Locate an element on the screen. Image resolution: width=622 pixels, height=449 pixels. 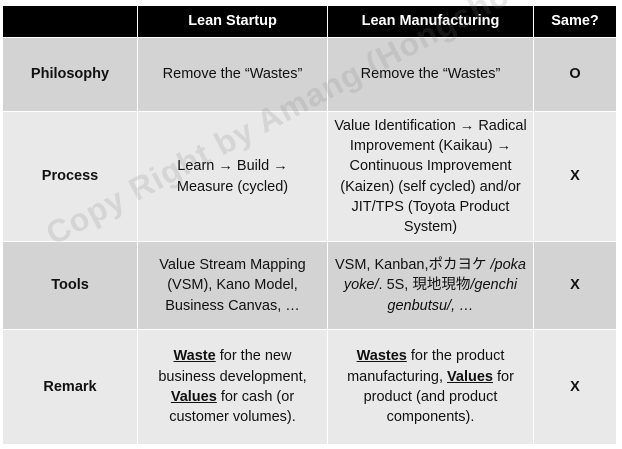
tools-manufacturing-part1: VSM, Kanban,ポカヨケ is located at coordinates (410, 265).